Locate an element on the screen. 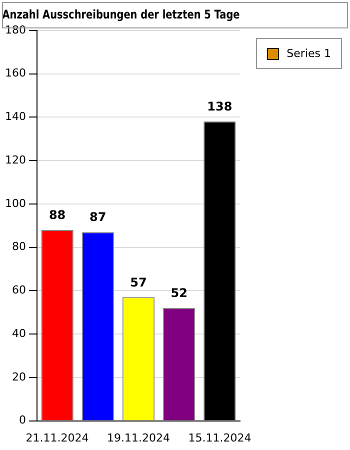 The width and height of the screenshot is (350, 450). x-tick-label: 15.11.2024 is located at coordinates (220, 437).